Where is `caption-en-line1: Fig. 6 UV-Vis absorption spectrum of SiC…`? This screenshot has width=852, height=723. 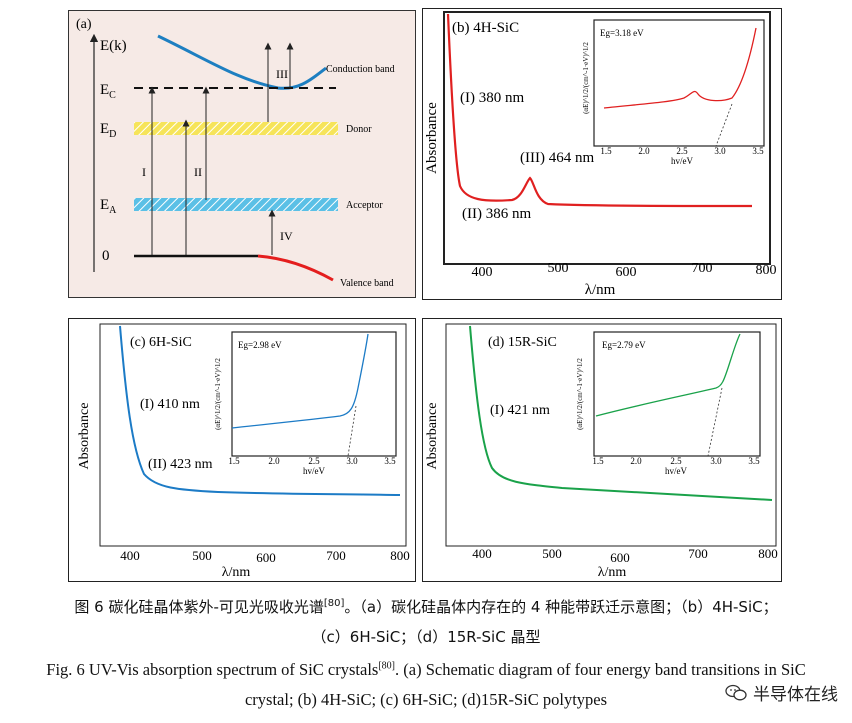
caption-en-line1: Fig. 6 UV-Vis absorption spectrum of SiC… is located at coordinates (426, 669).